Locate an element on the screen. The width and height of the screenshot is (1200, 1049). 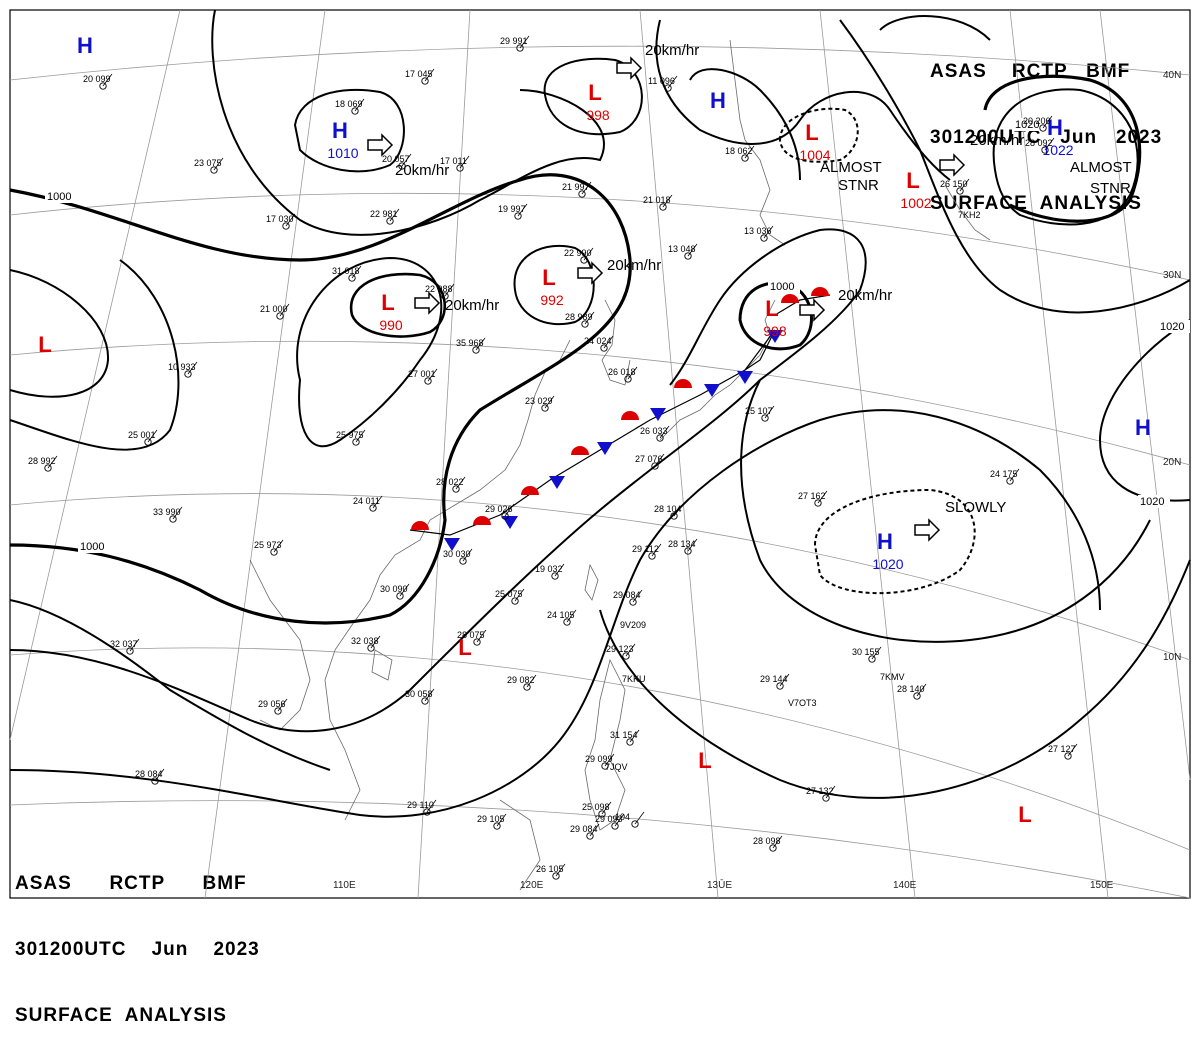
high-center-0: H 1010 is located at coordinates (342, 139).